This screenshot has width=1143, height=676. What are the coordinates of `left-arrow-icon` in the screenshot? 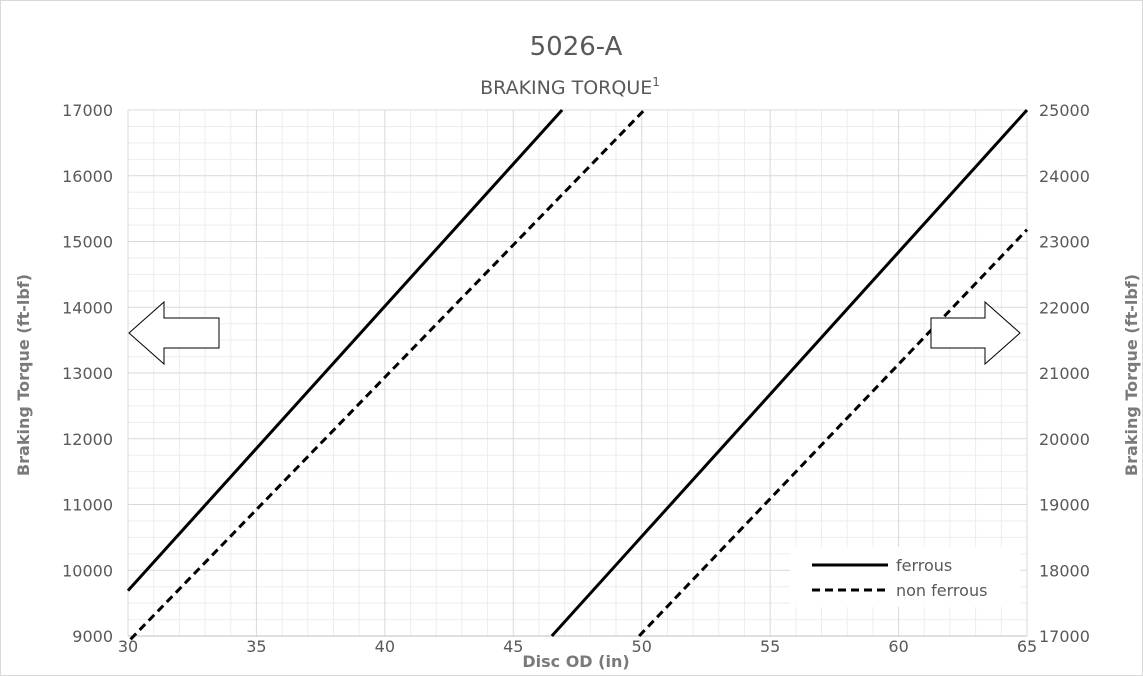 It's located at (174, 333).